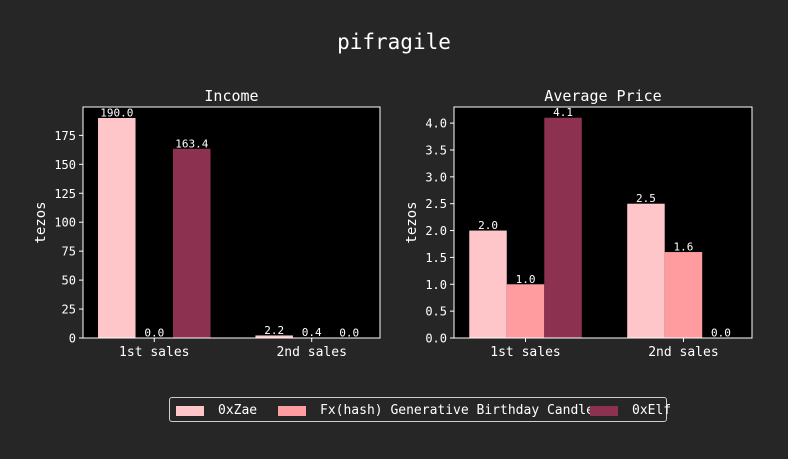 Image resolution: width=788 pixels, height=459 pixels. Describe the element at coordinates (274, 330) in the screenshot. I see `bar-value-label: 2.2` at that location.